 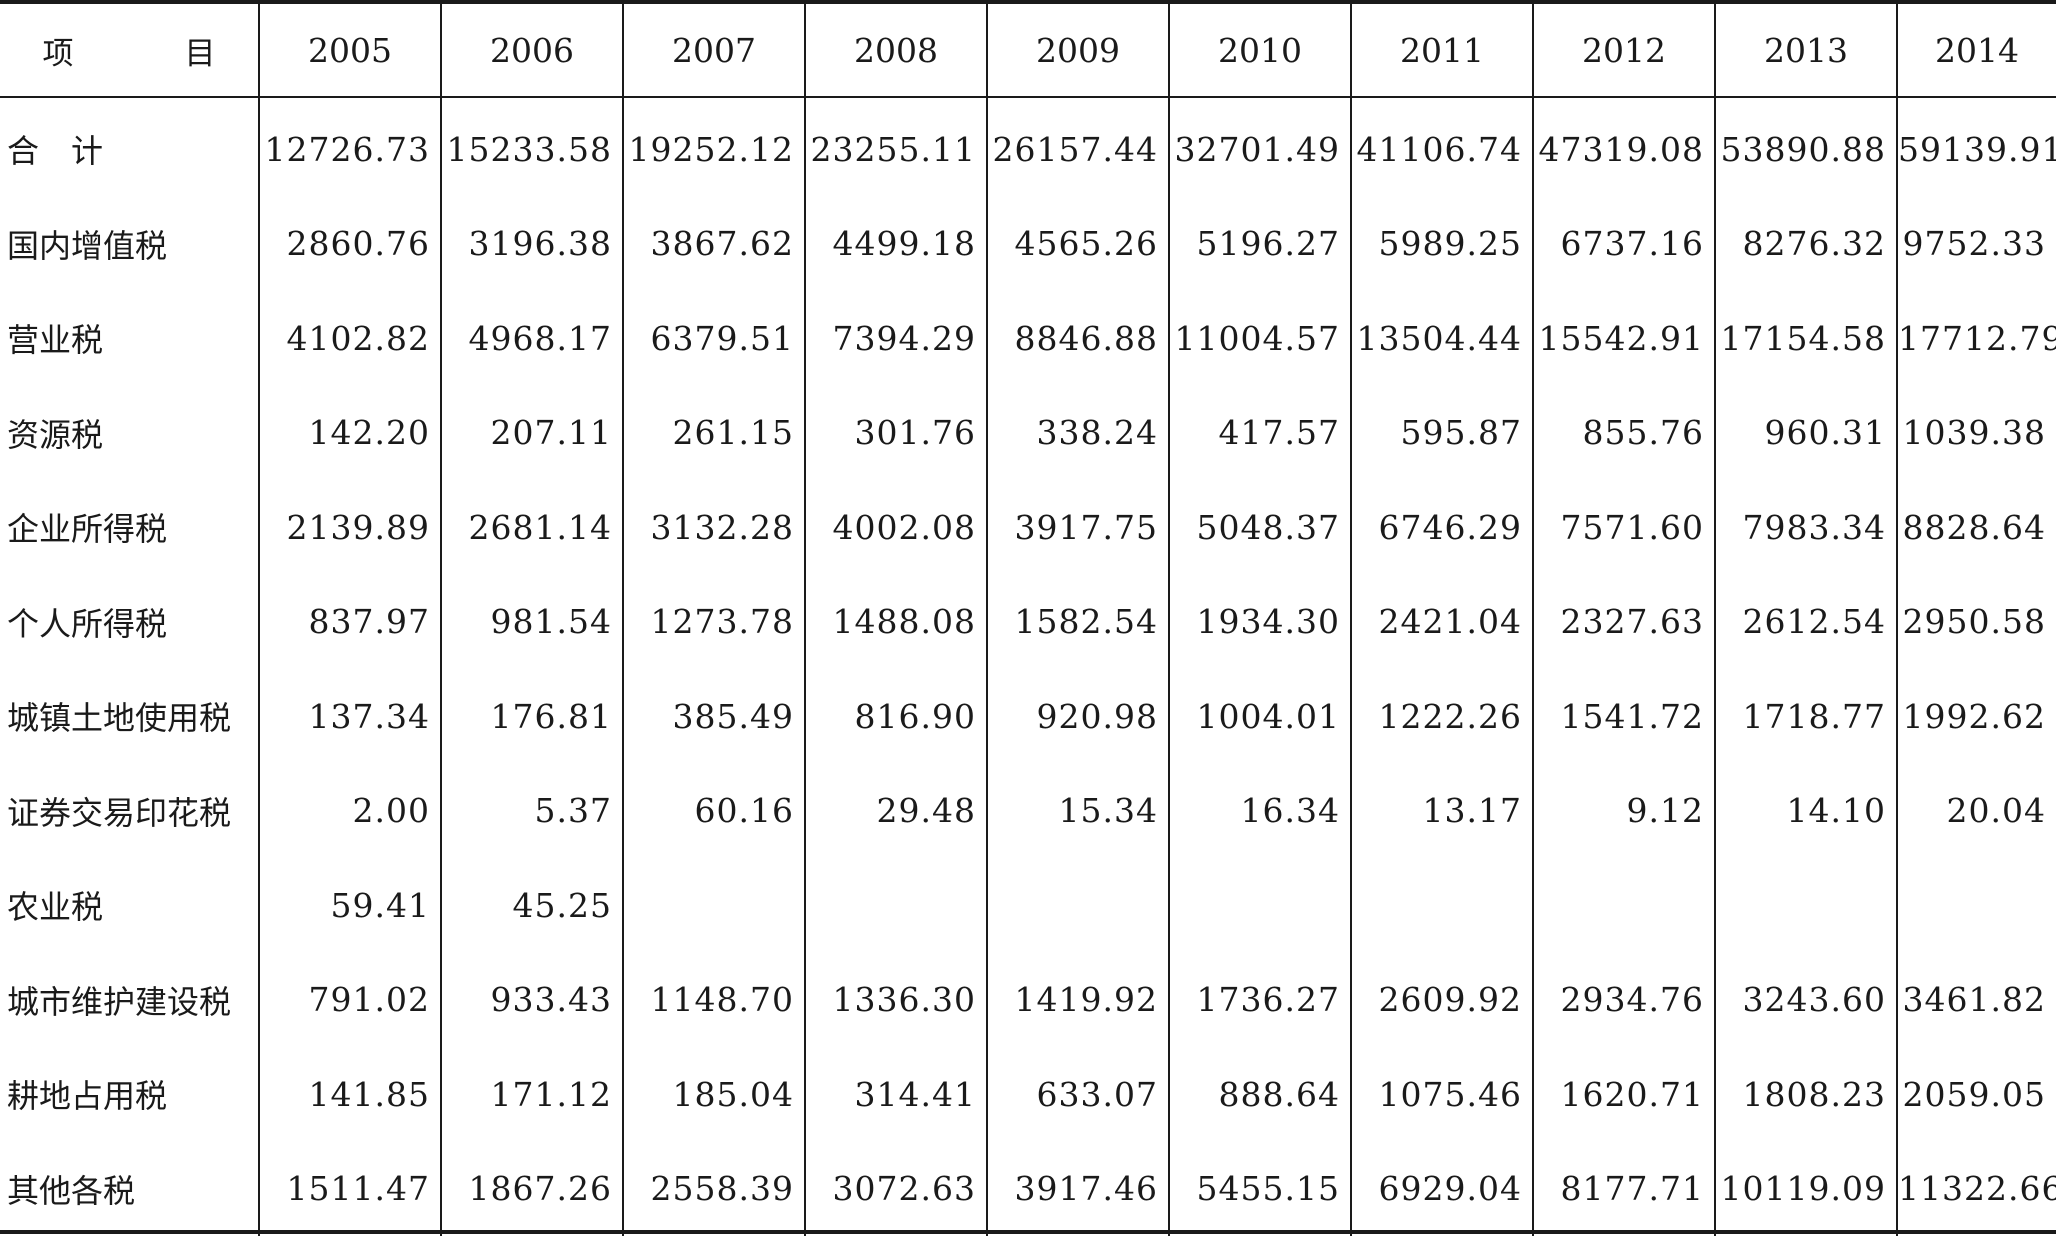 What do you see at coordinates (1260, 1094) in the screenshot?
I see `table-cell: 888.64` at bounding box center [1260, 1094].